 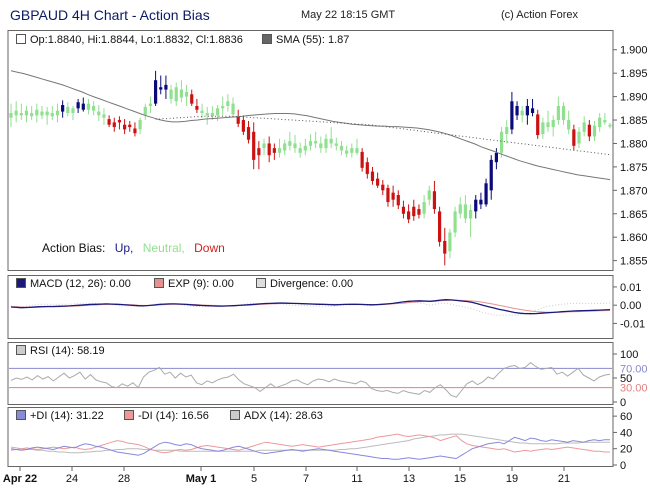 What do you see at coordinates (306, 479) in the screenshot?
I see `x-tick-label: 7` at bounding box center [306, 479].